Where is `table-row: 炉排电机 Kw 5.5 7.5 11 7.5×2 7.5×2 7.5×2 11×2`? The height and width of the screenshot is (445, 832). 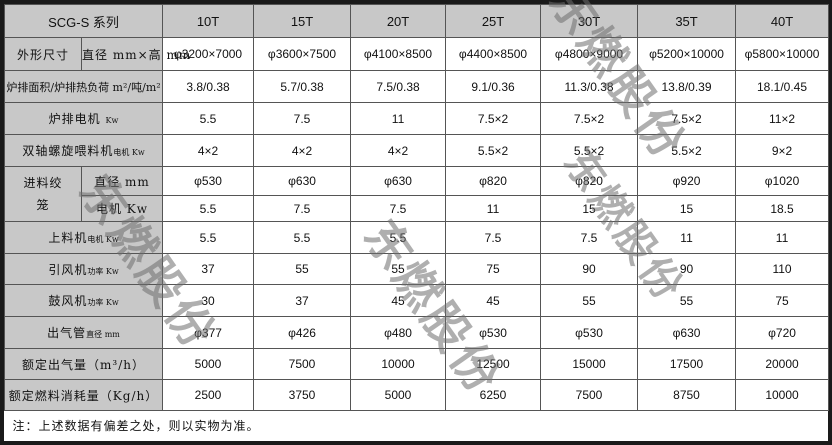
table-row: 炉排电机 Kw 5.5 7.5 11 7.5×2 7.5×2 7.5×2 11×2 is located at coordinates (416, 118).